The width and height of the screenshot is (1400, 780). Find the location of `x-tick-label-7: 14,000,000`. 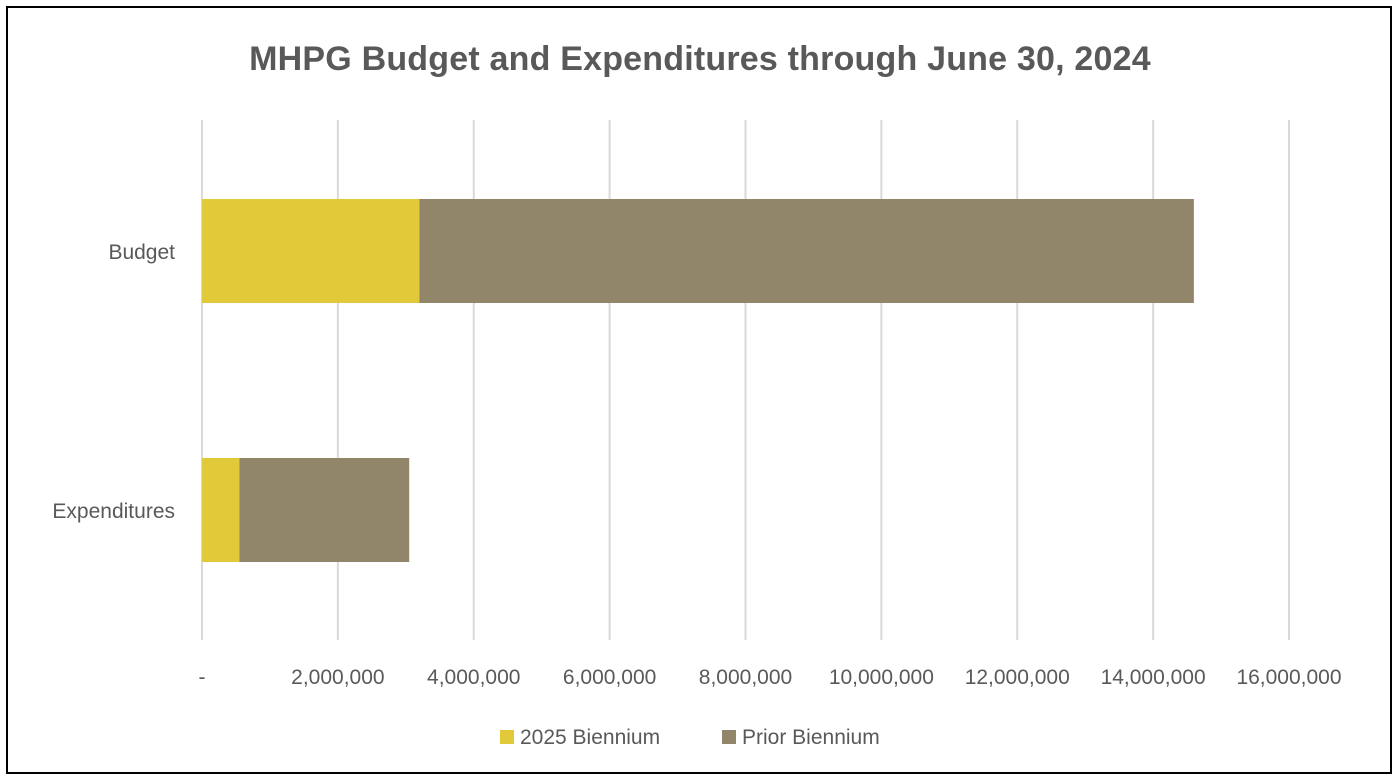

x-tick-label-7: 14,000,000 is located at coordinates (1153, 677).